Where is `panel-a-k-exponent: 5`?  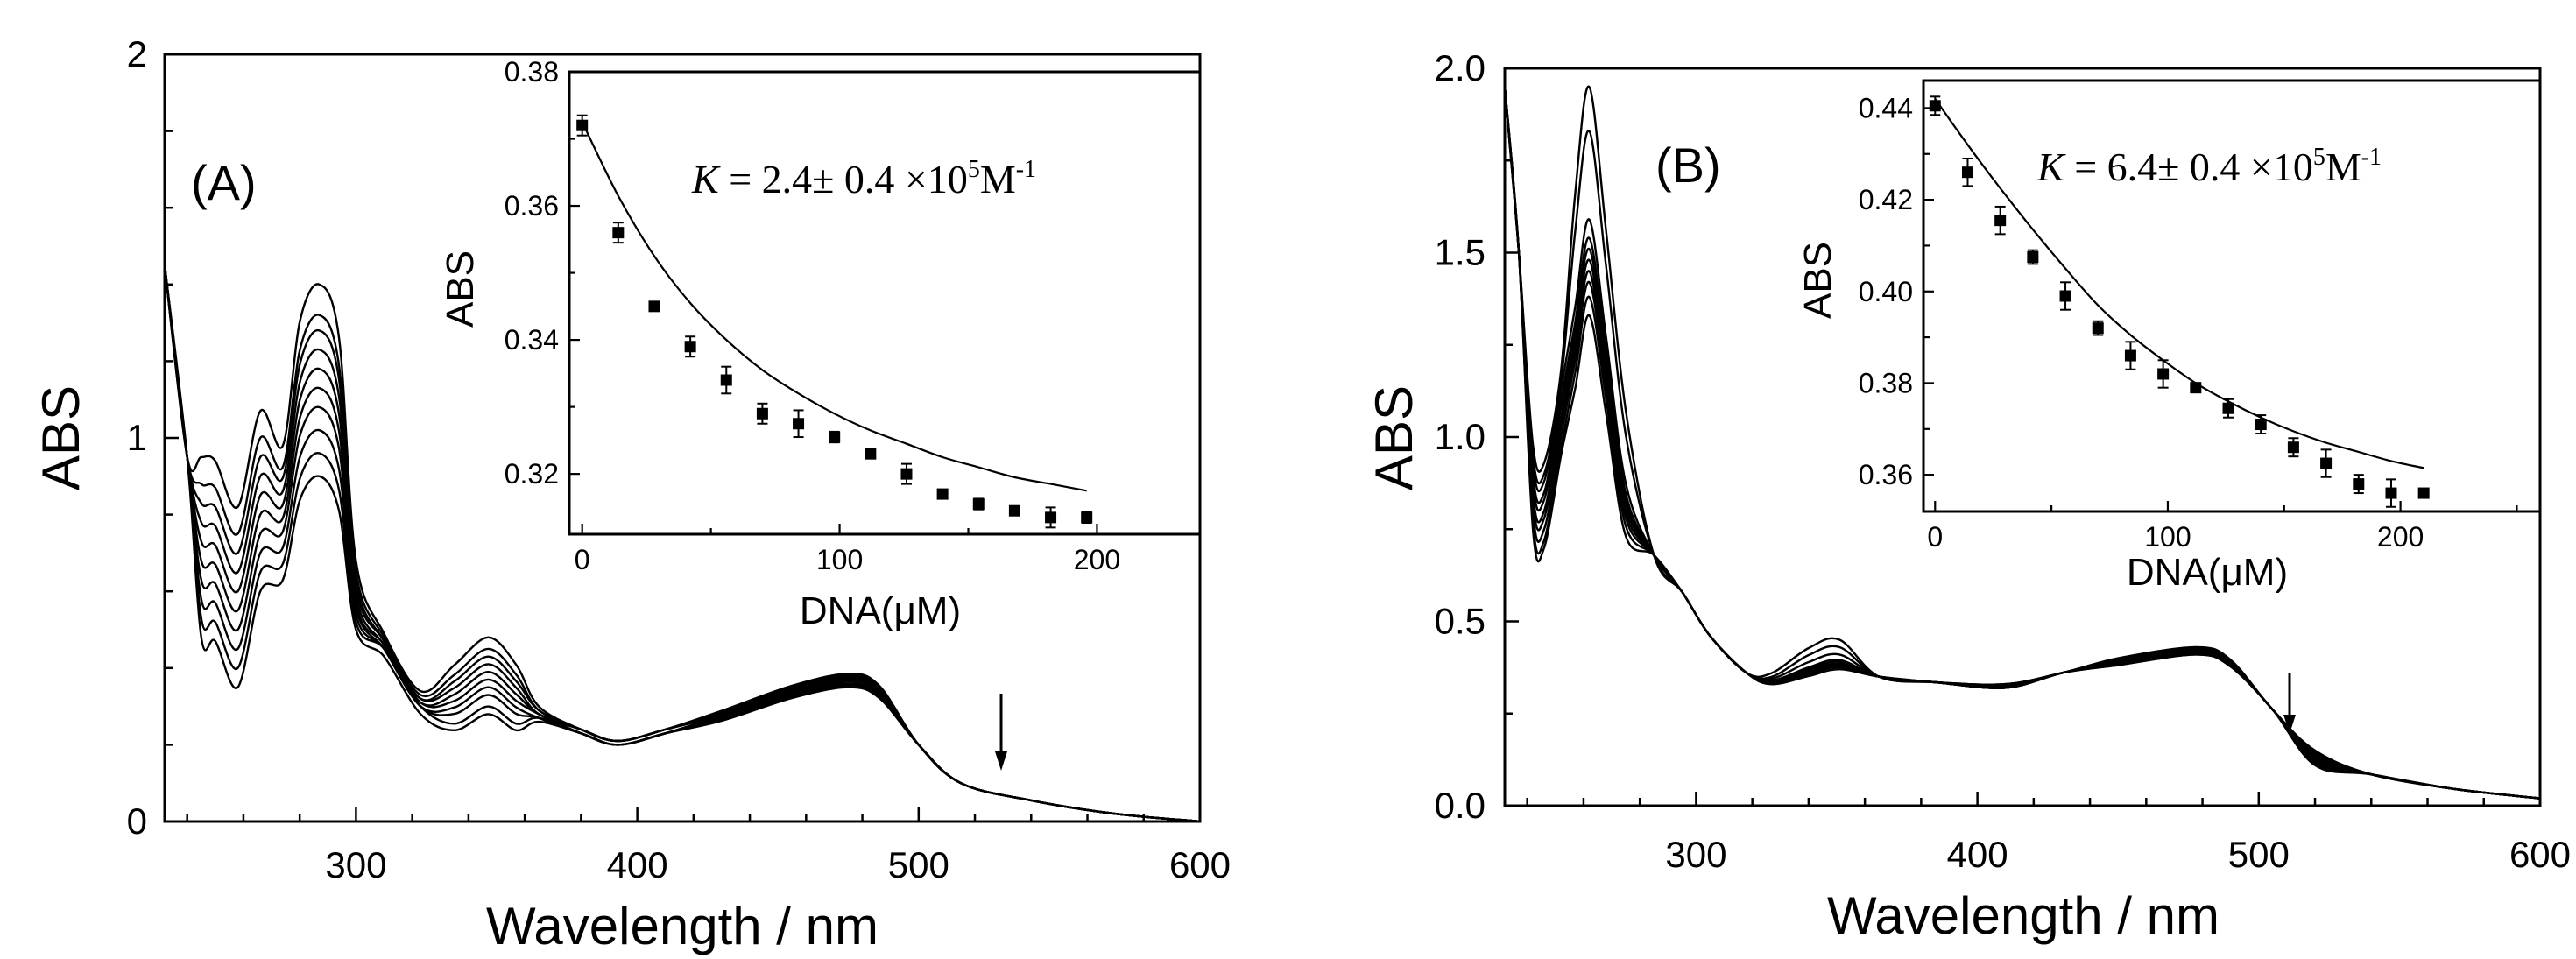 panel-a-k-exponent: 5 is located at coordinates (974, 170).